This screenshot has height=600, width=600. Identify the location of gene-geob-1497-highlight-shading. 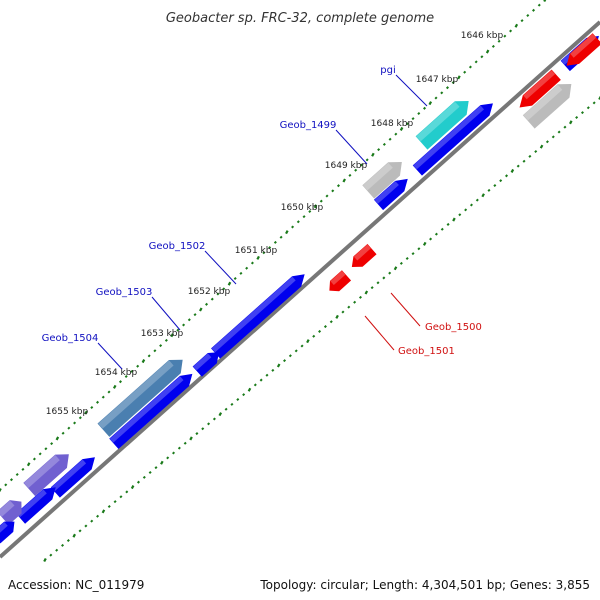
(543, 102).